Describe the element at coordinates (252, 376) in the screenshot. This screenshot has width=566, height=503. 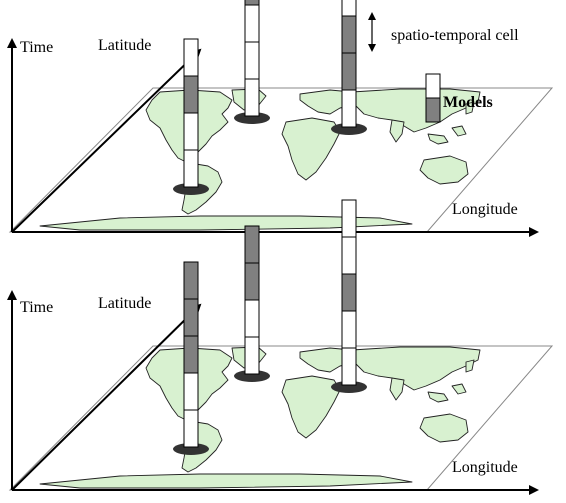
I see `bottom-column-2-shadow` at that location.